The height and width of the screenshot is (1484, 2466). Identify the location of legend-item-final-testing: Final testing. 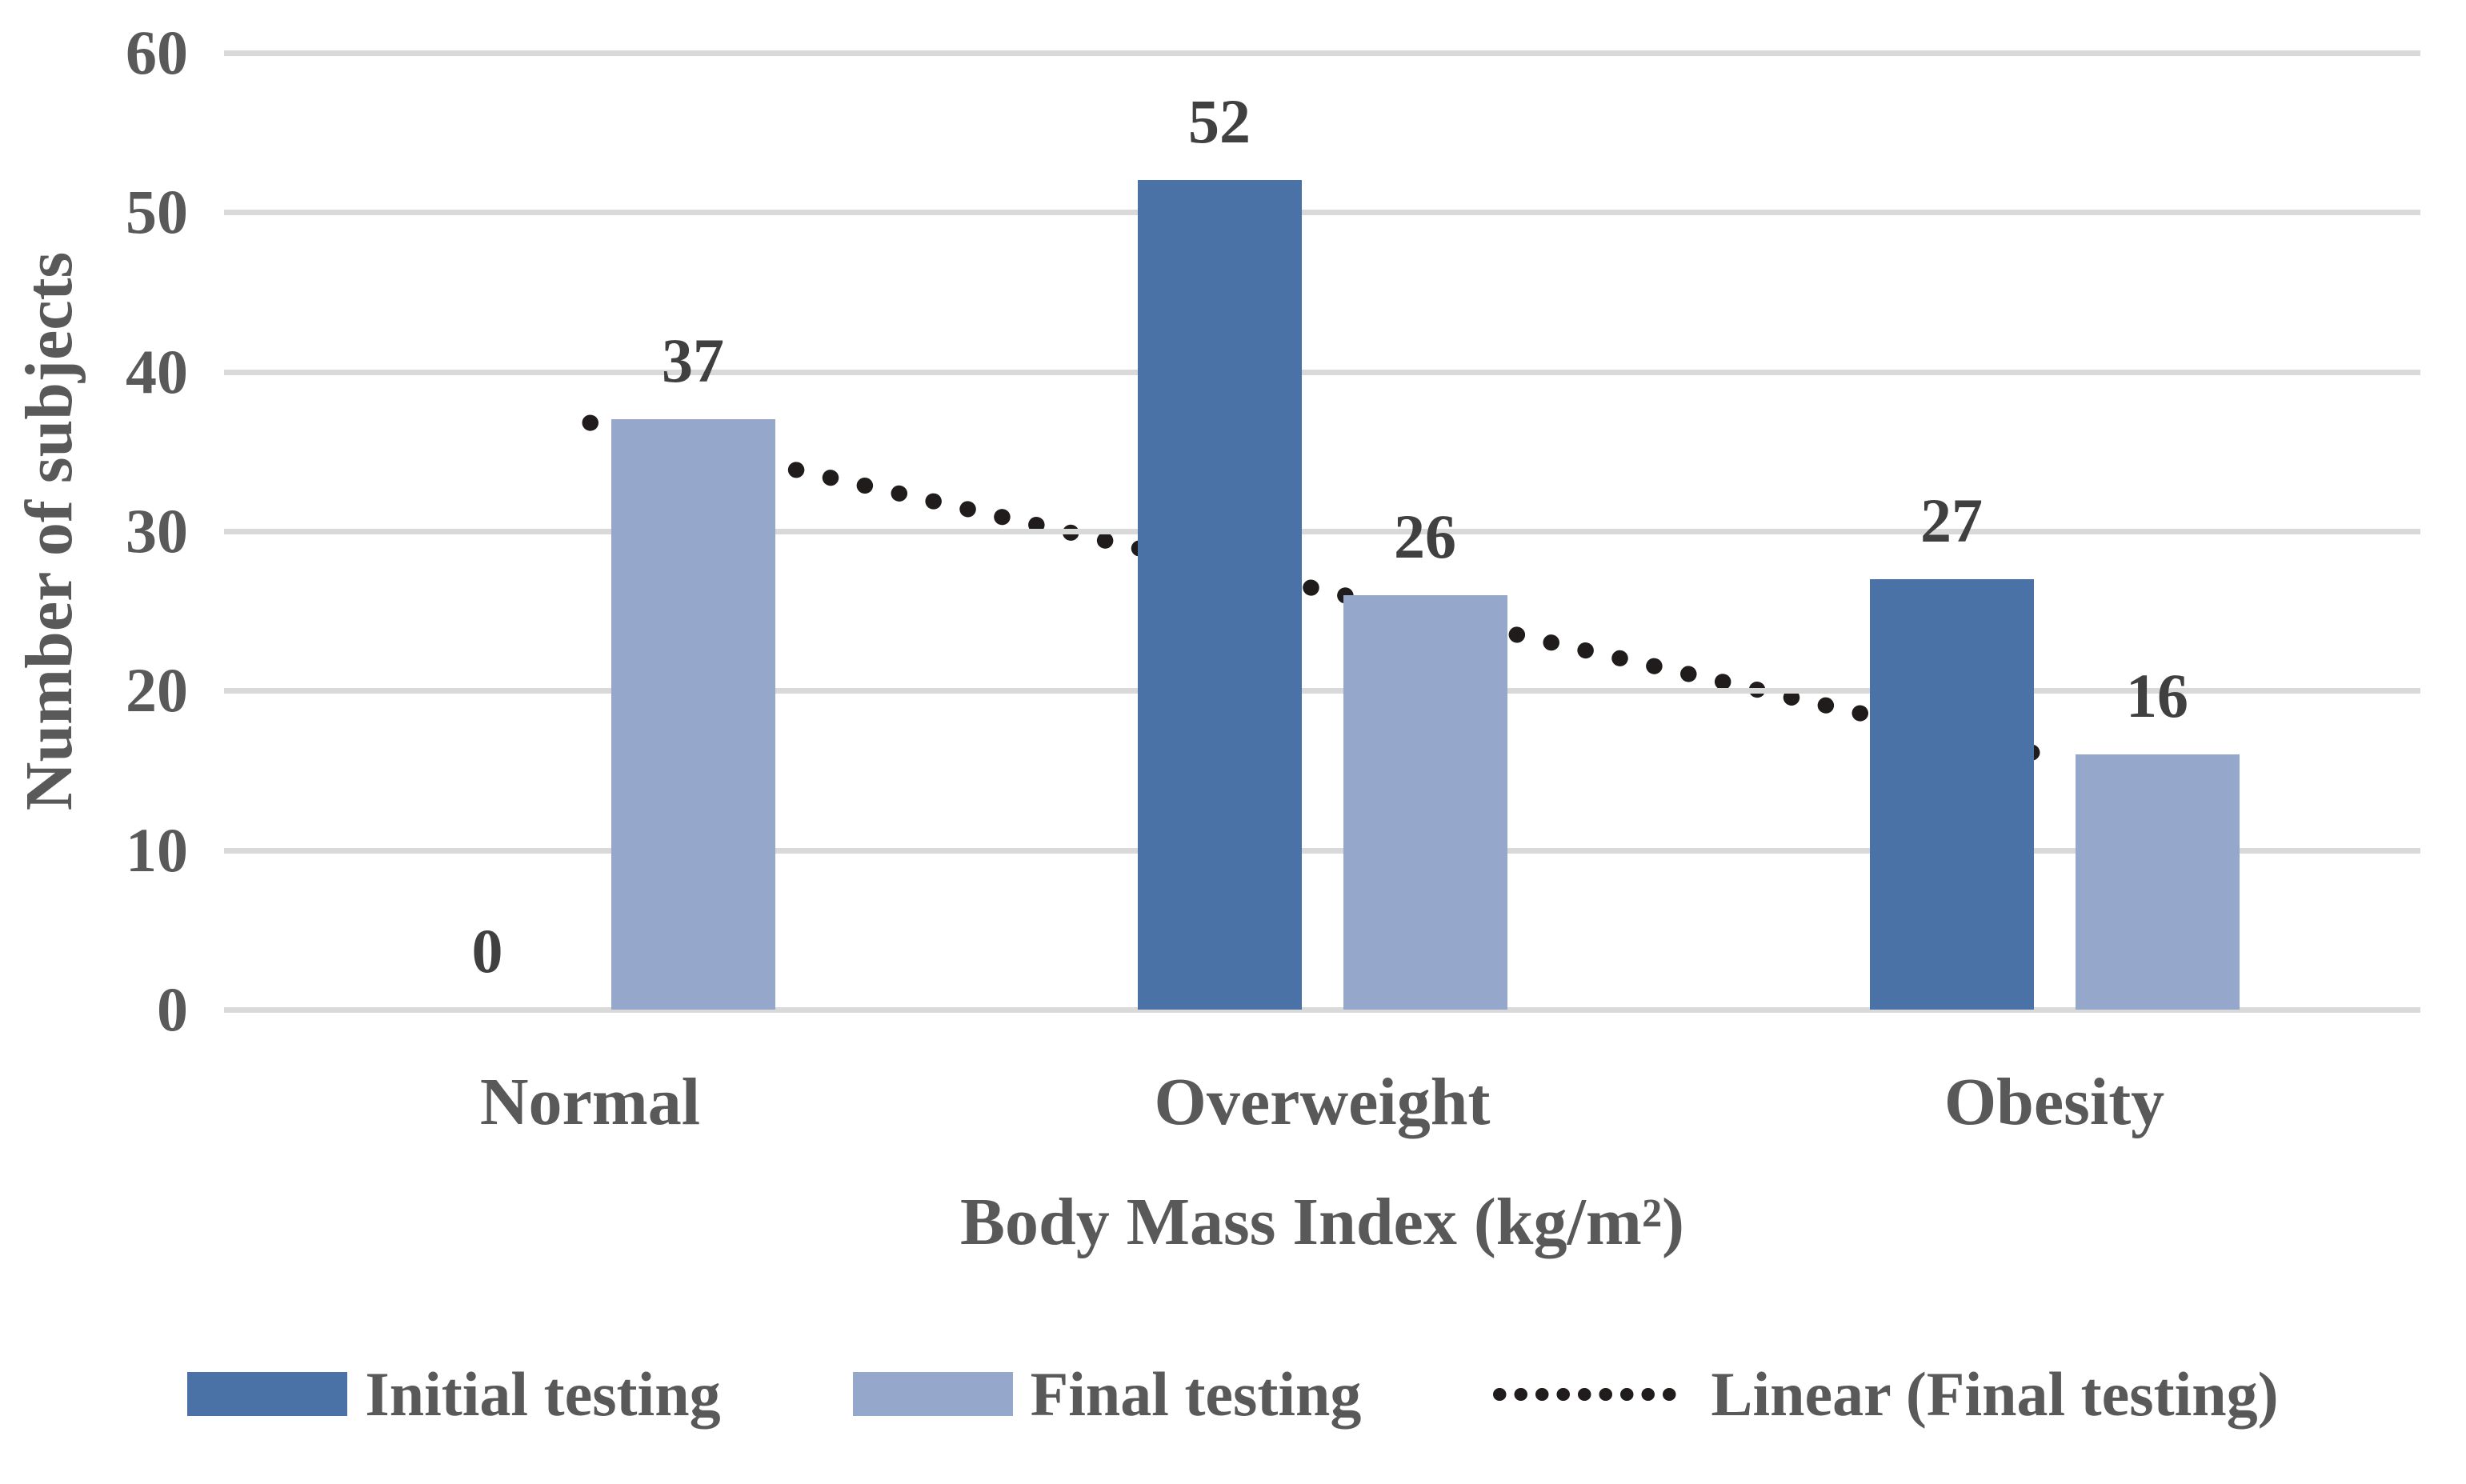
(1107, 1394).